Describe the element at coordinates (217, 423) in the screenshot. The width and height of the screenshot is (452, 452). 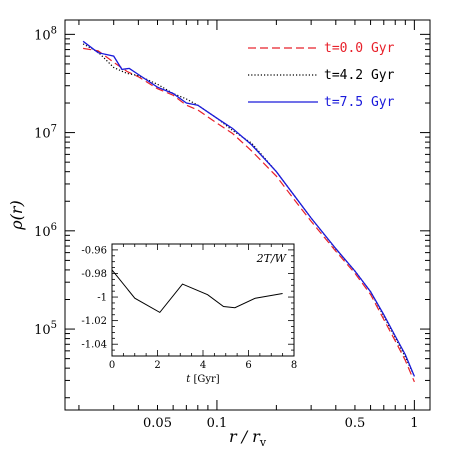
I see `x-tick-label: 0.1` at that location.